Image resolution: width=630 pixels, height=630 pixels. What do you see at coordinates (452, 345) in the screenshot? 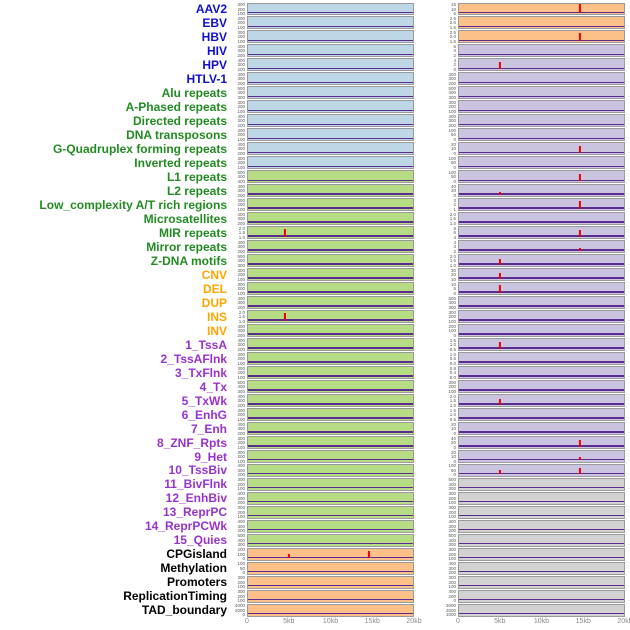
I see `y-tick-label: 1.0` at bounding box center [452, 345].